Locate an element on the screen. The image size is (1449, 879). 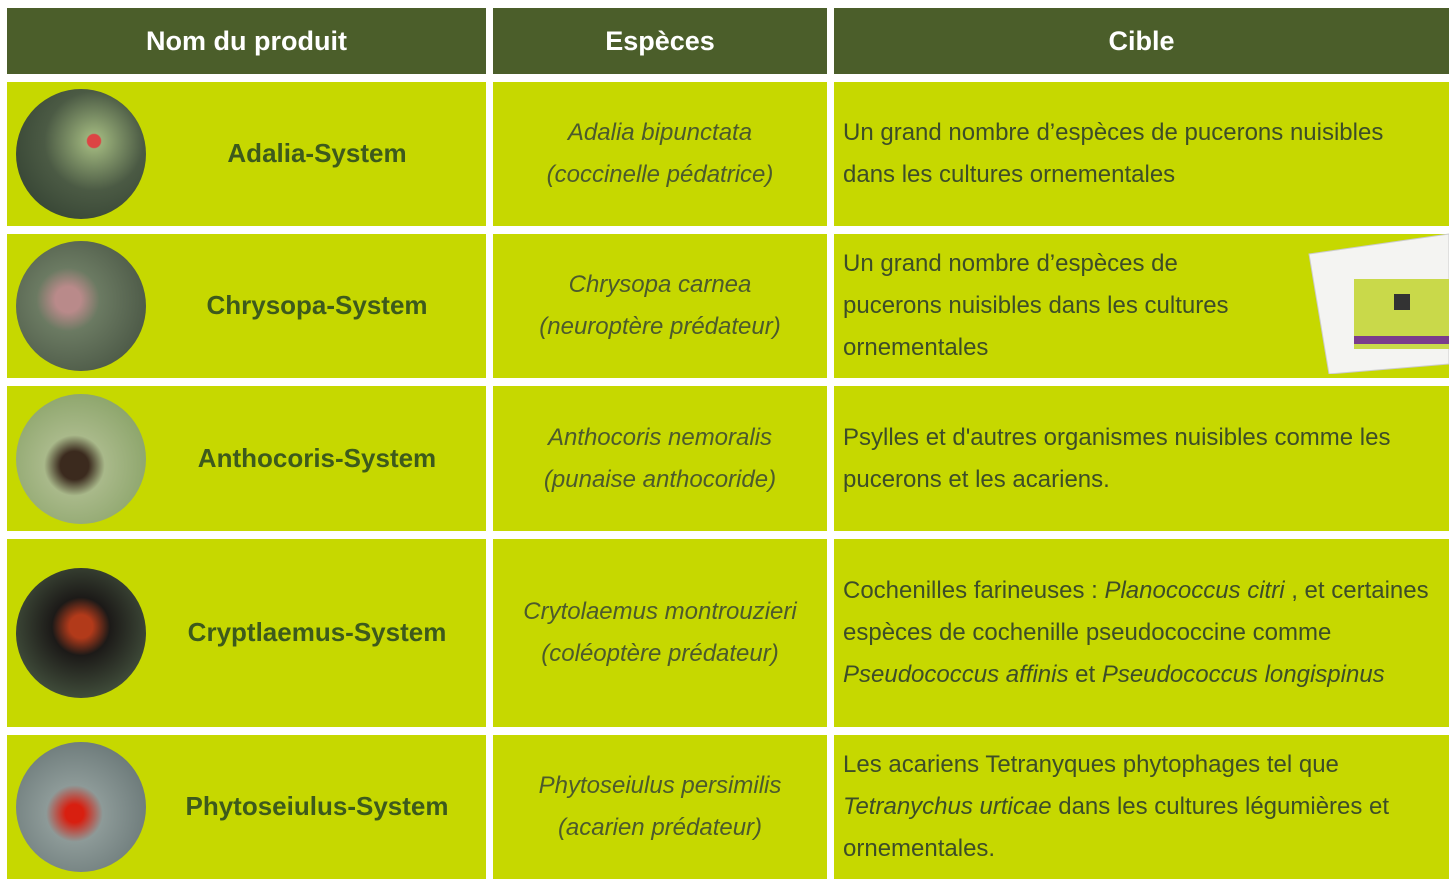
species-line: (neuroptère prédateur) is located at coordinates (660, 326).